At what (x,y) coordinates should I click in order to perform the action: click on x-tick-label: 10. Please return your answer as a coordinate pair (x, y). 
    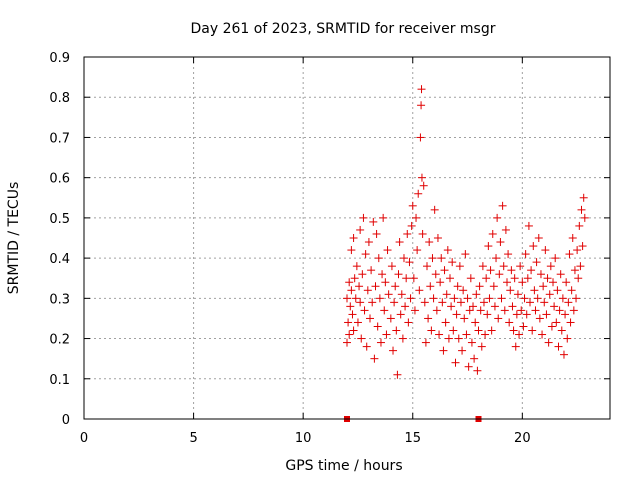
    Looking at the image, I should click on (303, 438).